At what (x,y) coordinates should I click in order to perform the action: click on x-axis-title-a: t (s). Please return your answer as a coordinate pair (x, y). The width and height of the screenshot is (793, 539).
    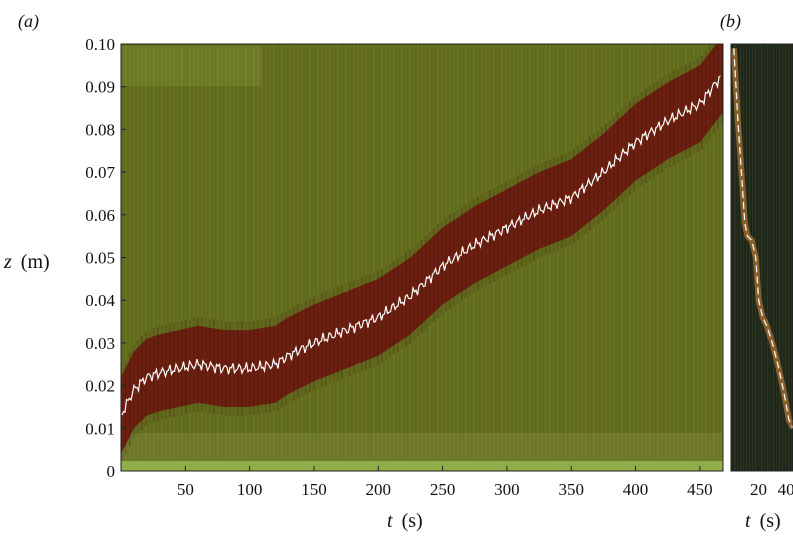
    Looking at the image, I should click on (405, 521).